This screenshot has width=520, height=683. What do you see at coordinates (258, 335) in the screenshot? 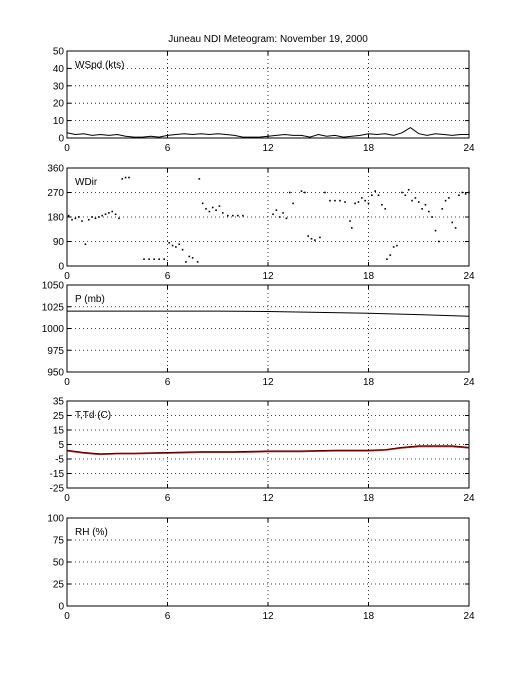
I see `panel-3: 950 975 1000 1025 1050 0 6 12 18 24 P (mb)` at bounding box center [258, 335].